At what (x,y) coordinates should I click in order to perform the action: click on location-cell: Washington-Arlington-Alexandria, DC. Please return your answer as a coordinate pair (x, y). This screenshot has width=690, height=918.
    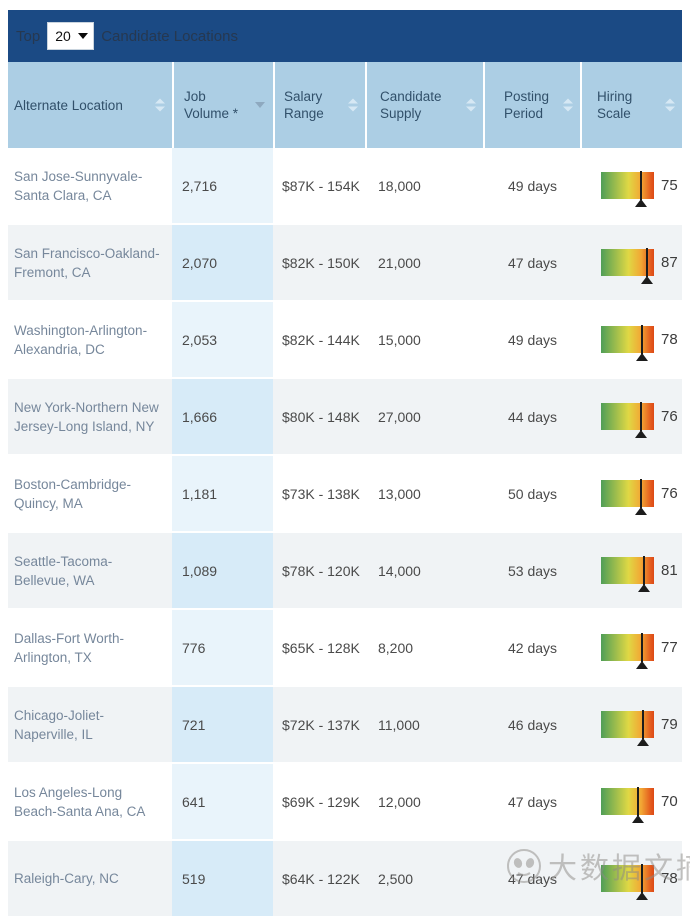
    Looking at the image, I should click on (90, 339).